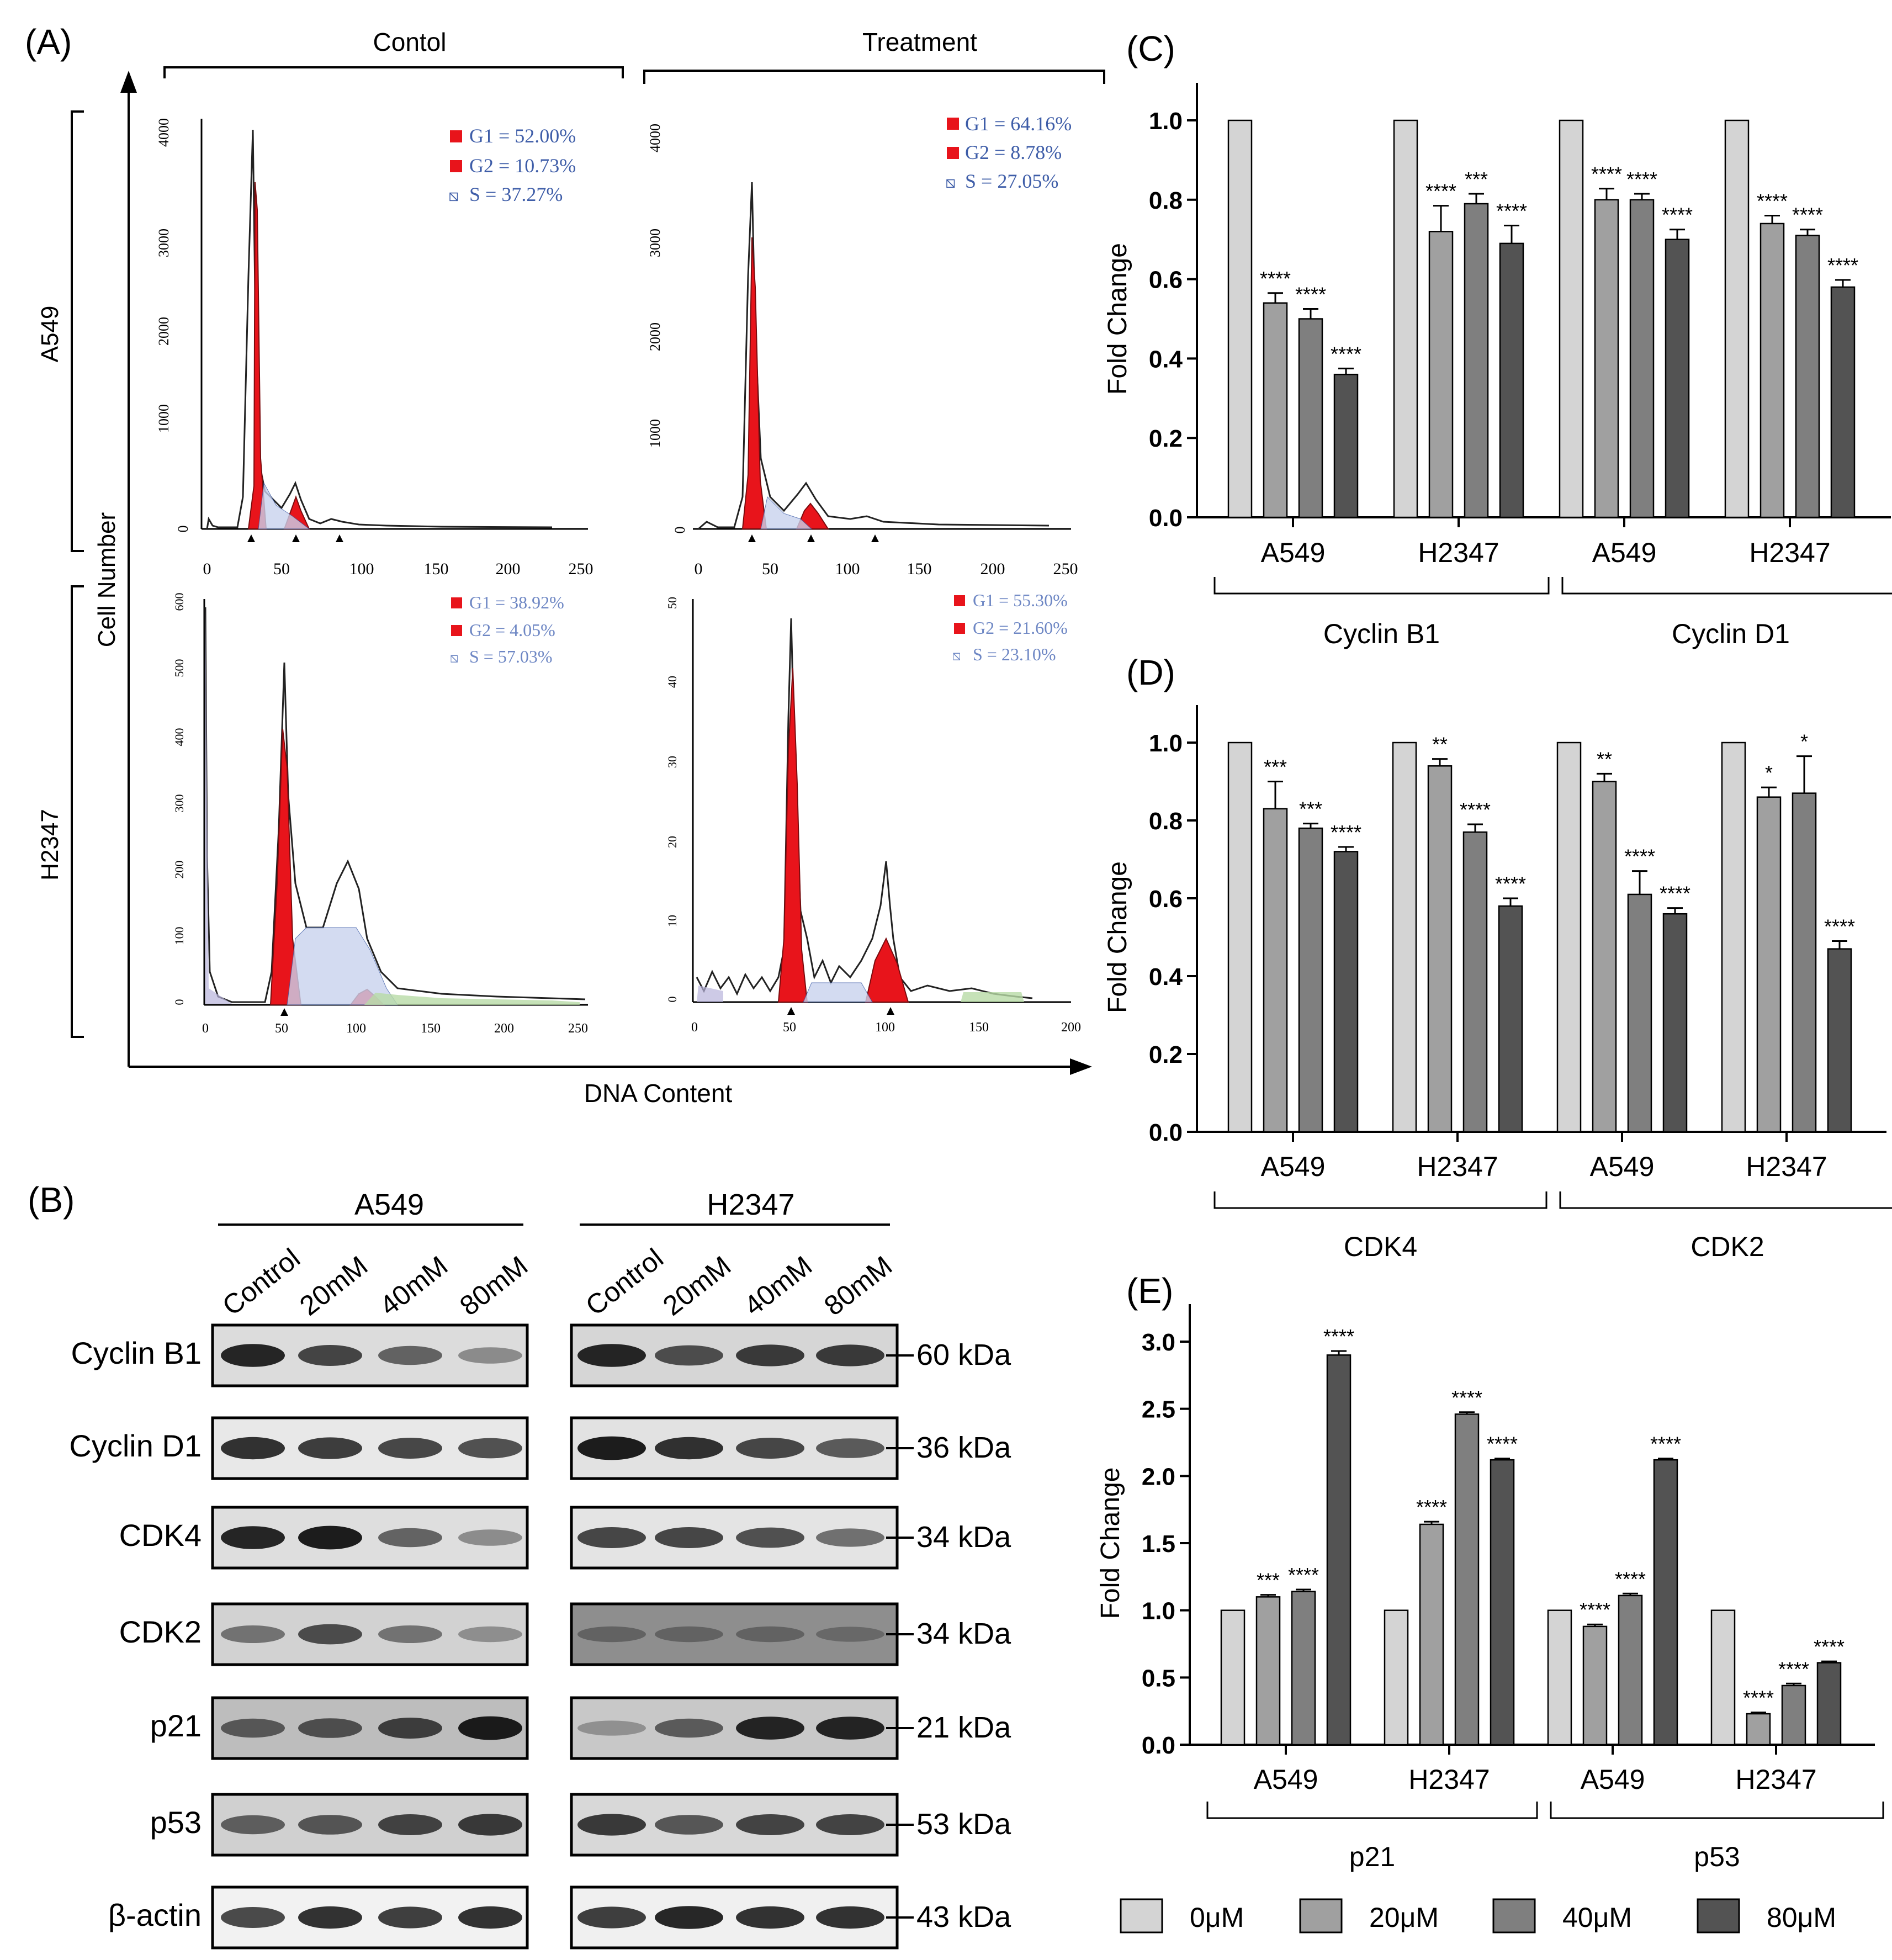 The width and height of the screenshot is (1892, 1960). What do you see at coordinates (334, 1286) in the screenshot?
I see `lane-label-a549: 20mM` at bounding box center [334, 1286].